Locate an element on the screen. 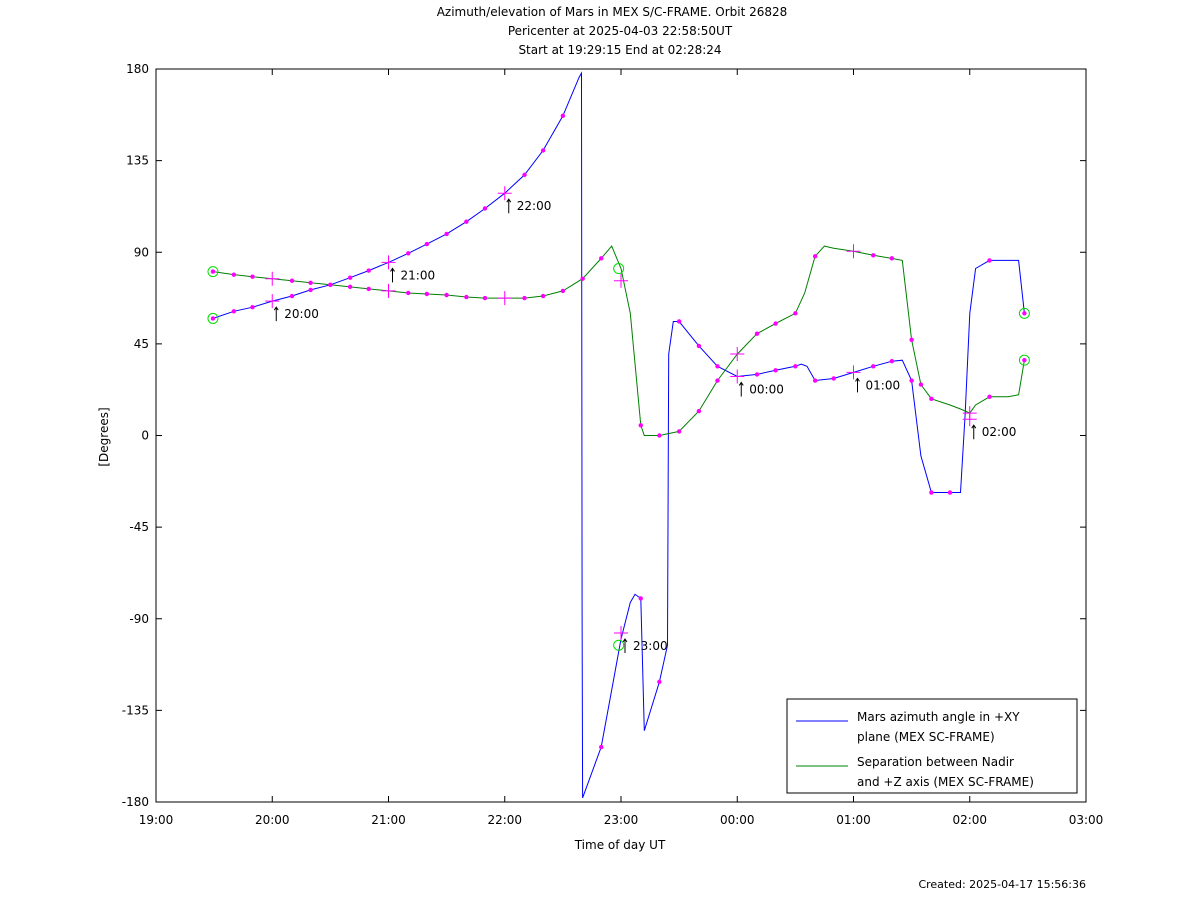 The image size is (1200, 901). legend-label-separation-line-1: Separation between Nadir is located at coordinates (935, 762).